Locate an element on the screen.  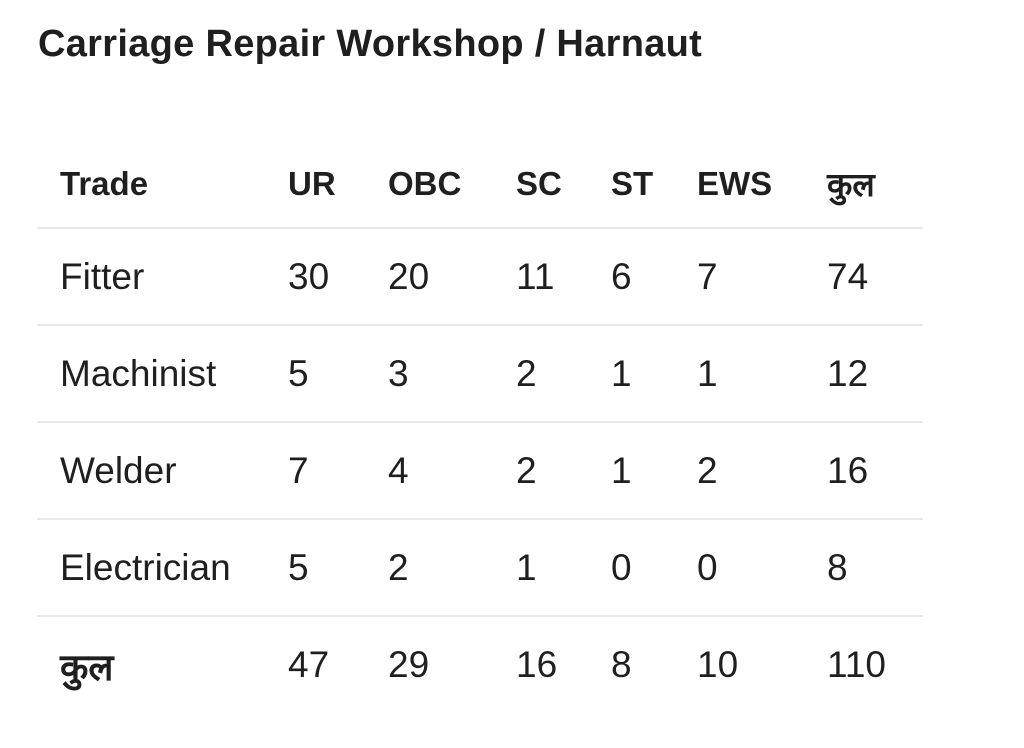
value-cell-ews: 10 is located at coordinates (718, 664).